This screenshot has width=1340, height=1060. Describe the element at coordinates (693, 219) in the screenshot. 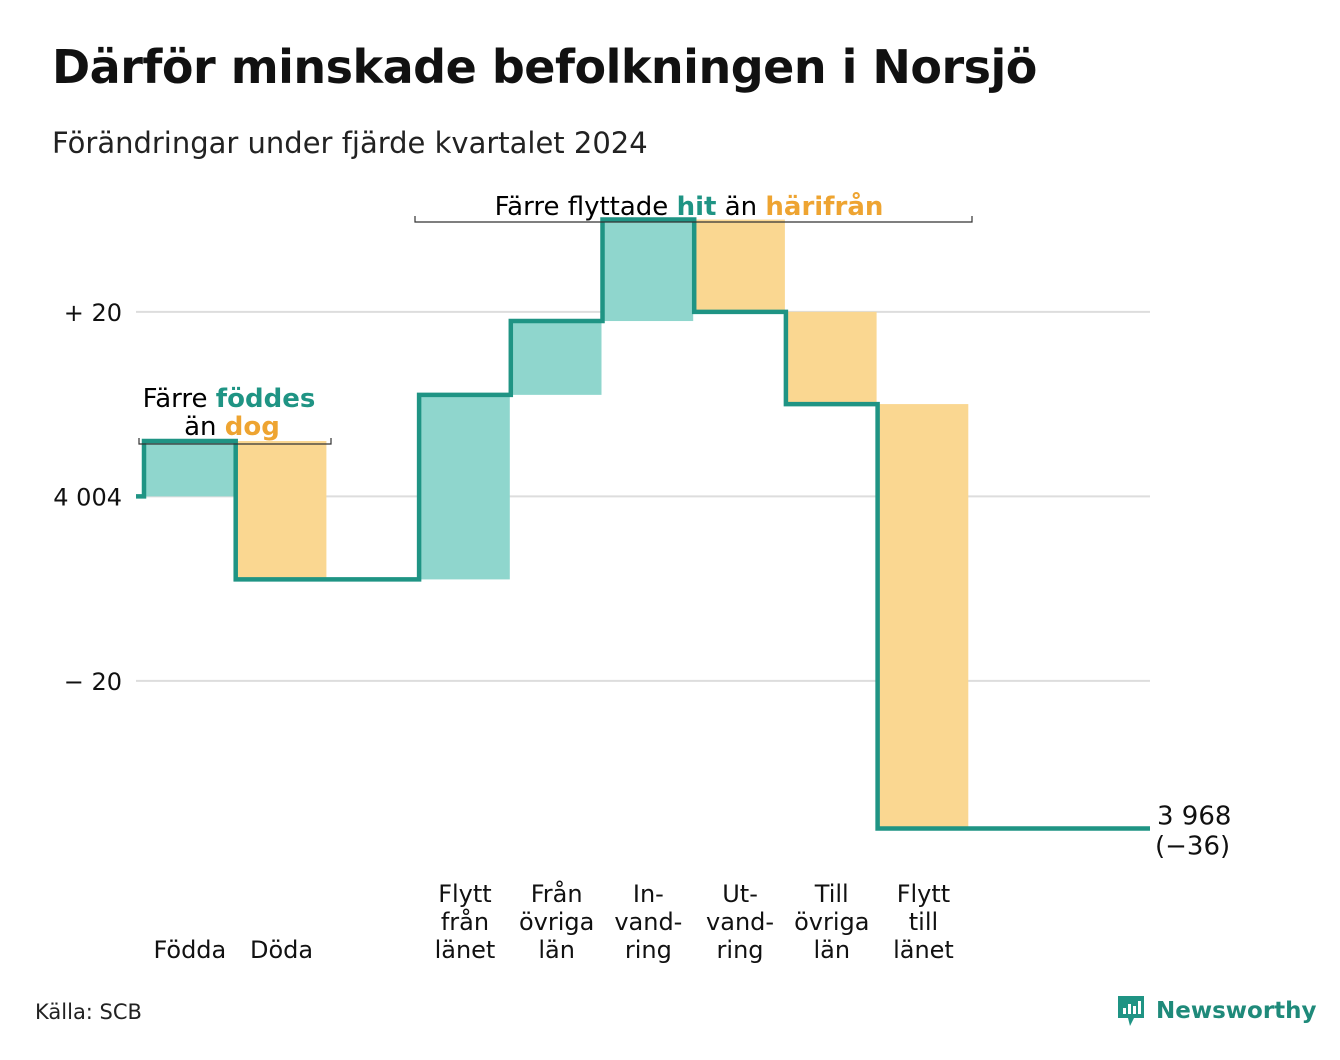

I see `annotation-migration-bracket` at that location.